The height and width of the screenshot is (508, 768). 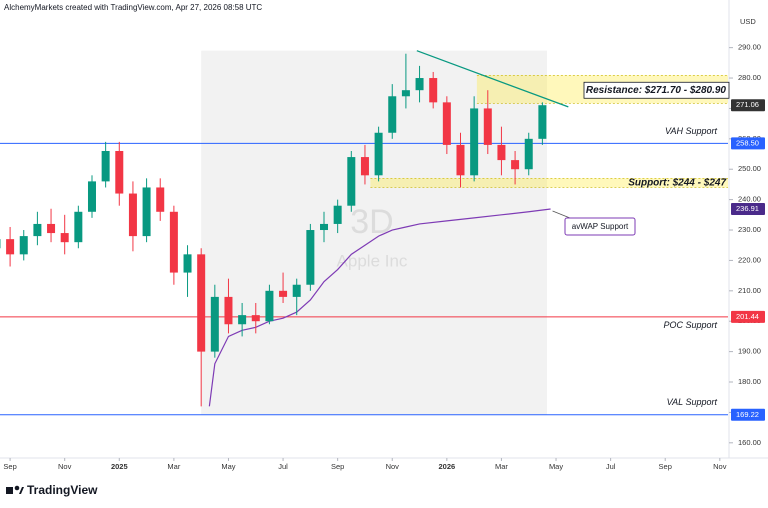 I want to click on annotation: Resistance: $271.70 - $280.90, so click(x=656, y=90).